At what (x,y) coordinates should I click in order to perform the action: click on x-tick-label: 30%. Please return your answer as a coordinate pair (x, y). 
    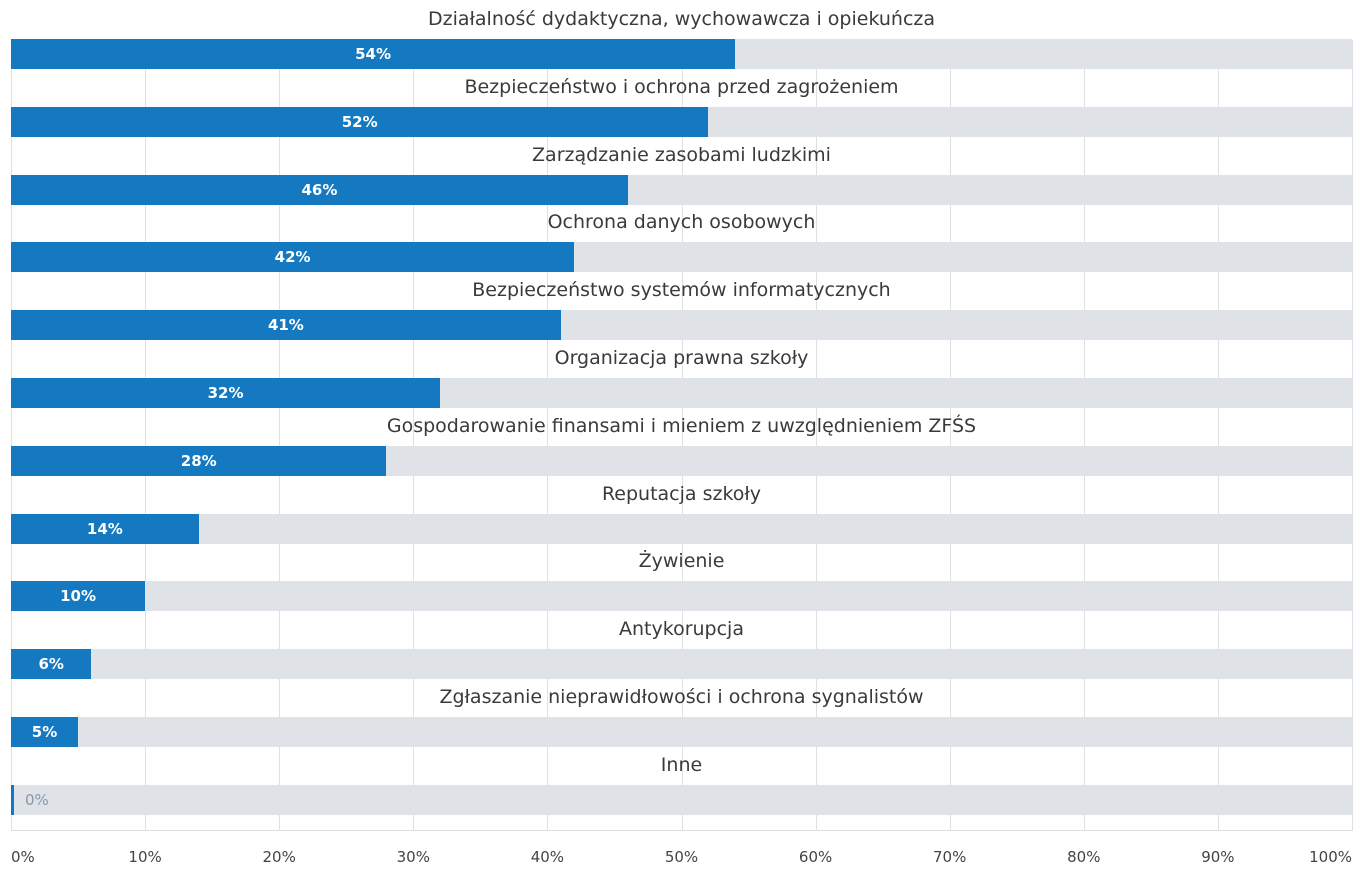
    Looking at the image, I should click on (413, 857).